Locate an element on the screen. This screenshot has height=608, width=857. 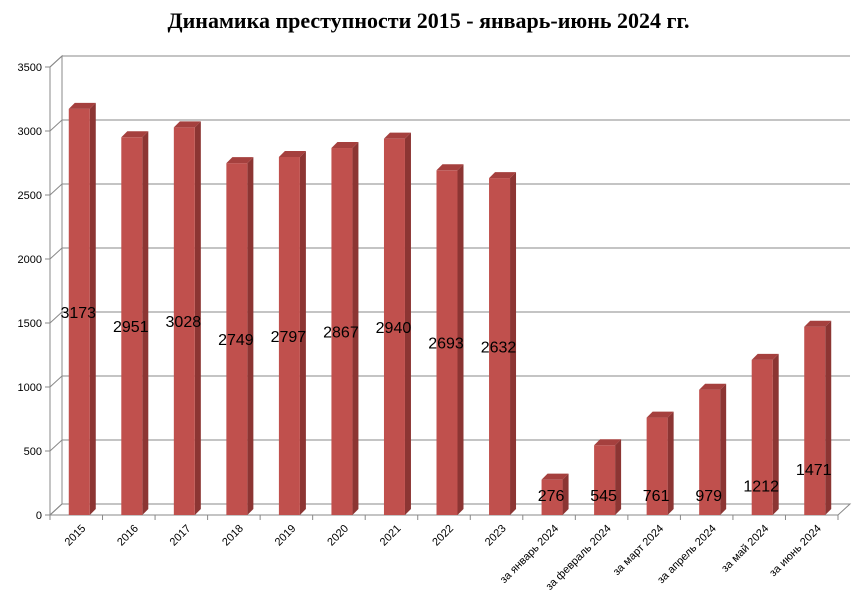
x-tick-label: 2018 is located at coordinates (233, 536).